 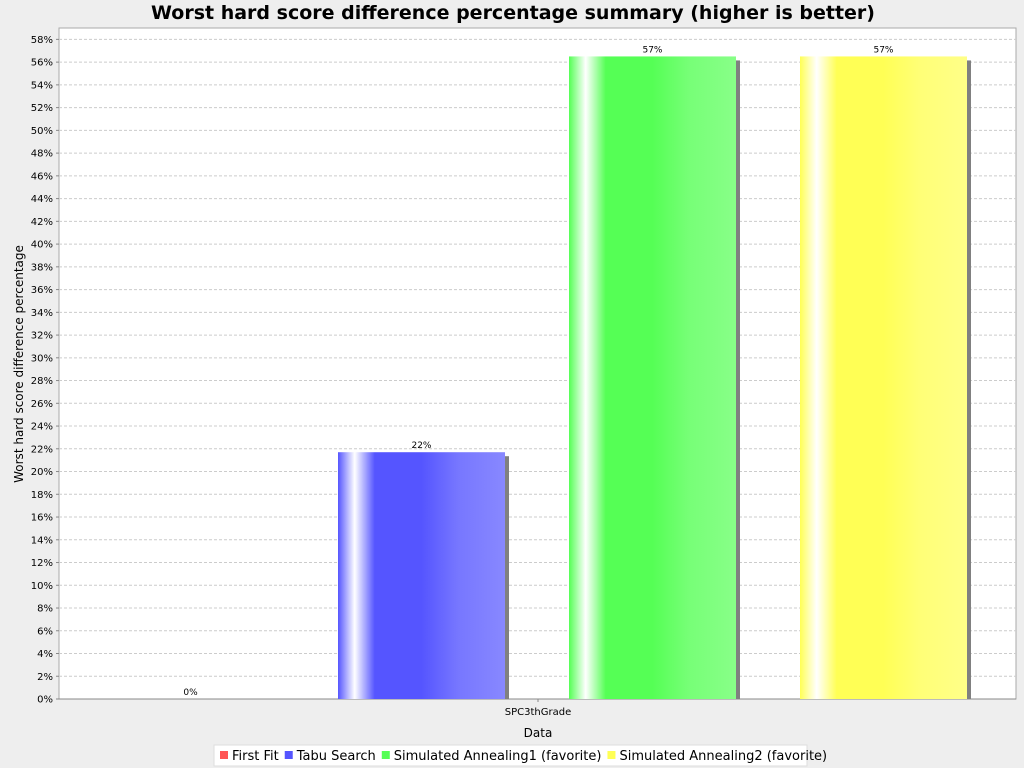 I want to click on y-tick-label: 28%, so click(x=42, y=381).